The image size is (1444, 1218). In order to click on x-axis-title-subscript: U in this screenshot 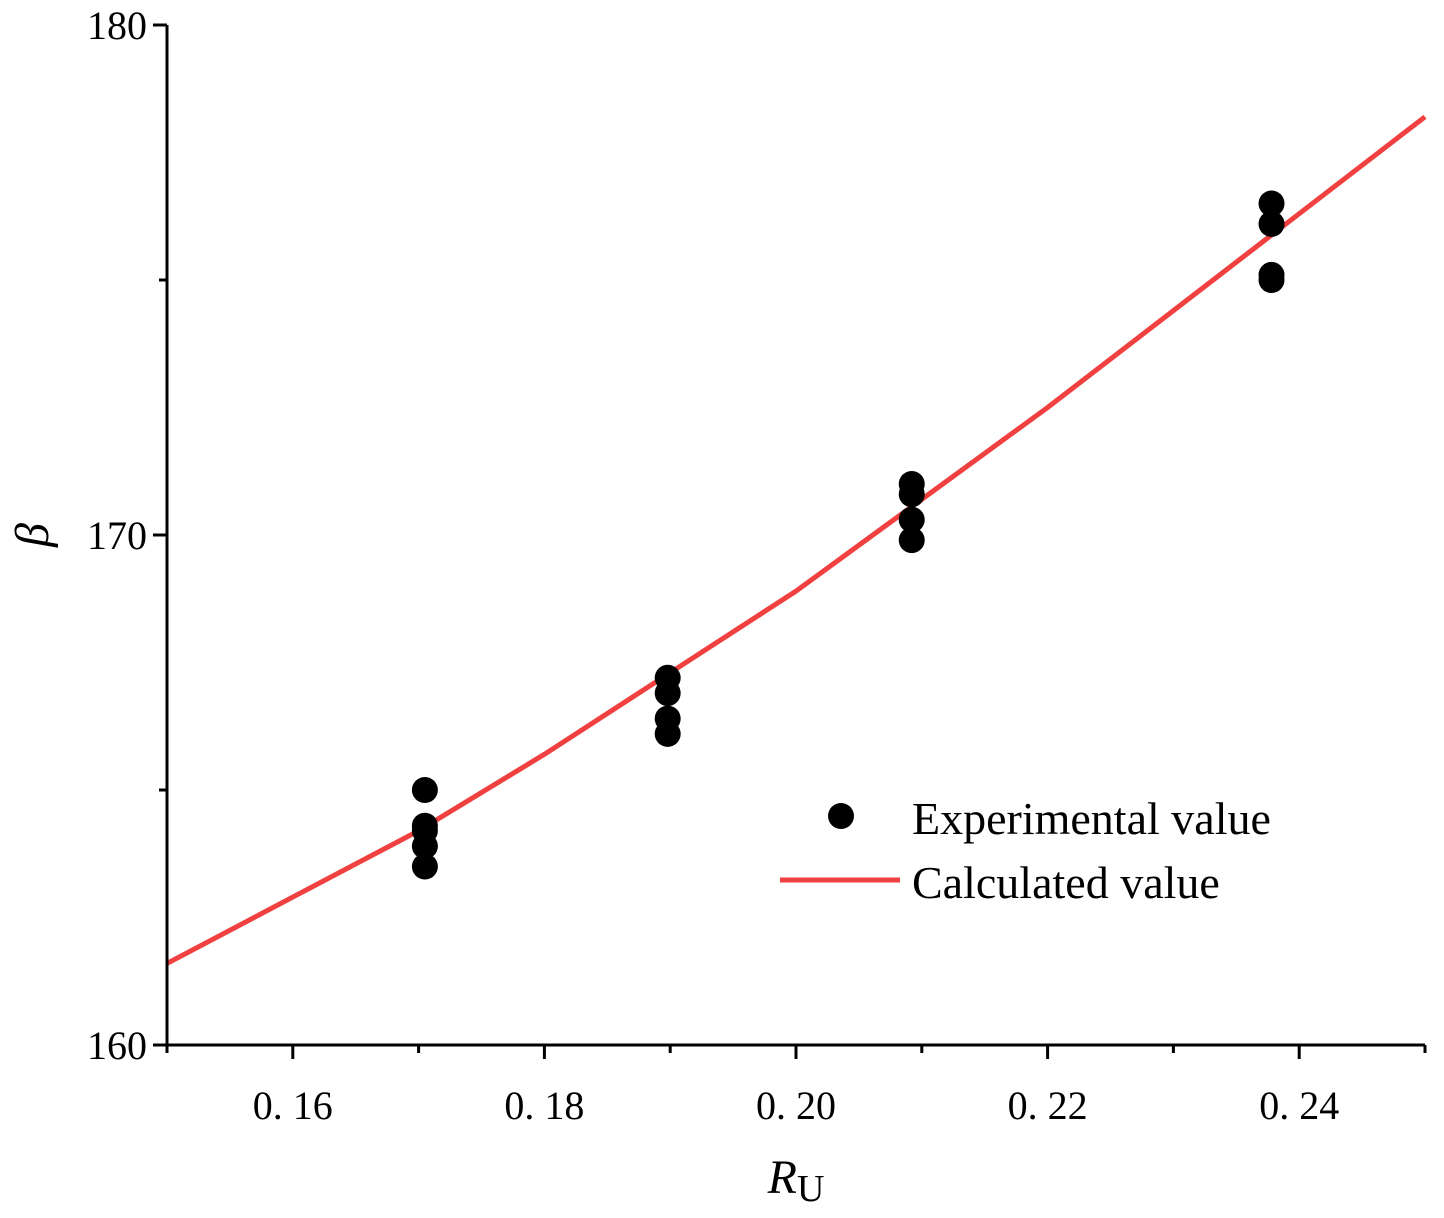, I will do `click(810, 1189)`.